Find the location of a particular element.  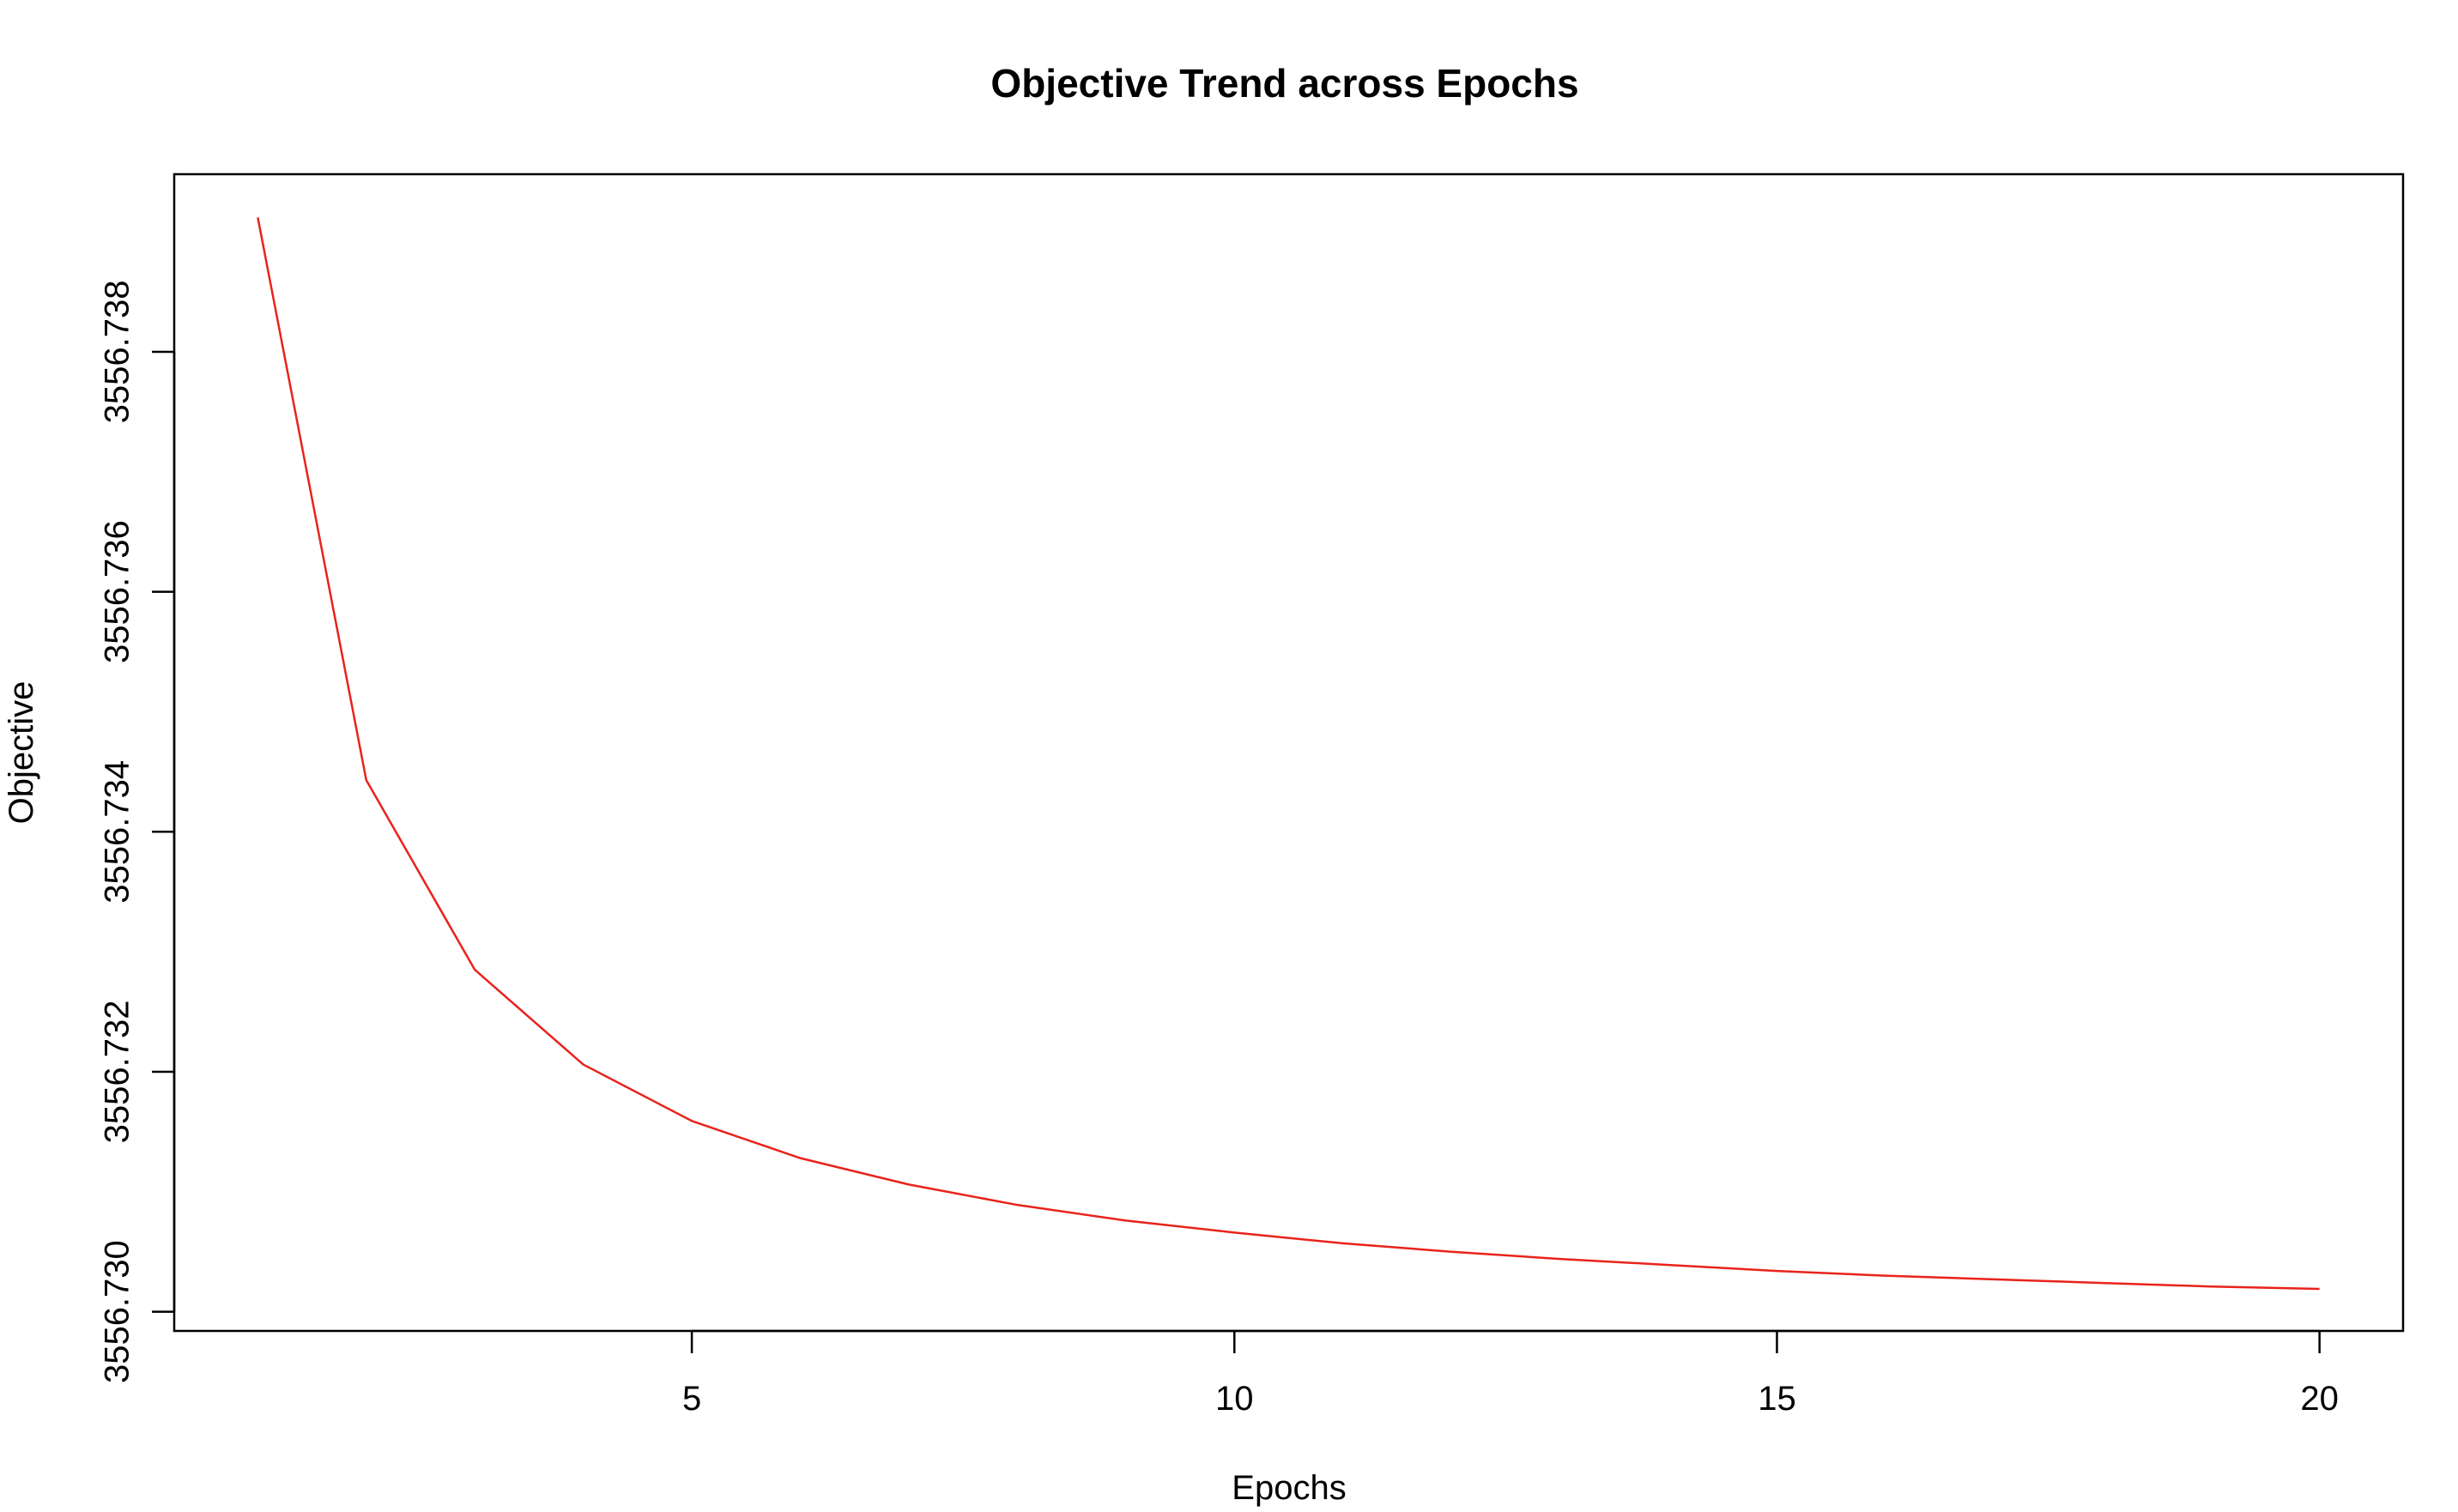

x-axis: 5 10 15 20 is located at coordinates (1510, 1373).